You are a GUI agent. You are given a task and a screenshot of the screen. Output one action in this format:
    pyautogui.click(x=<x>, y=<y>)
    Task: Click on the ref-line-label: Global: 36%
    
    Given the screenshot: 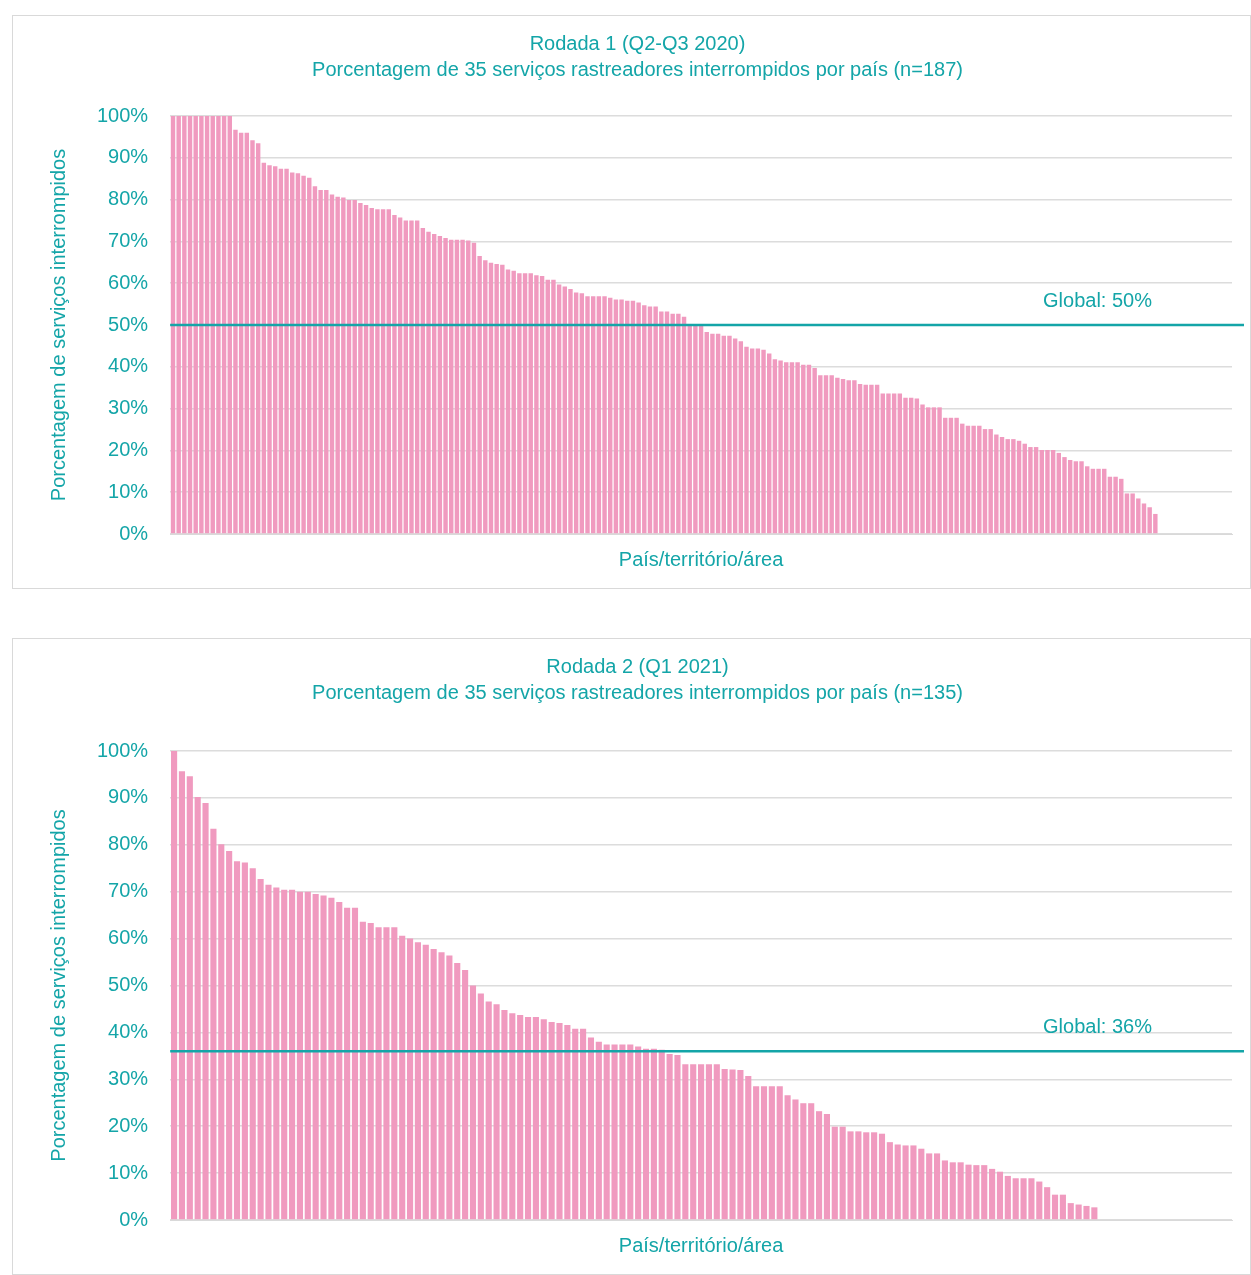 What is the action you would take?
    pyautogui.click(x=1098, y=1025)
    